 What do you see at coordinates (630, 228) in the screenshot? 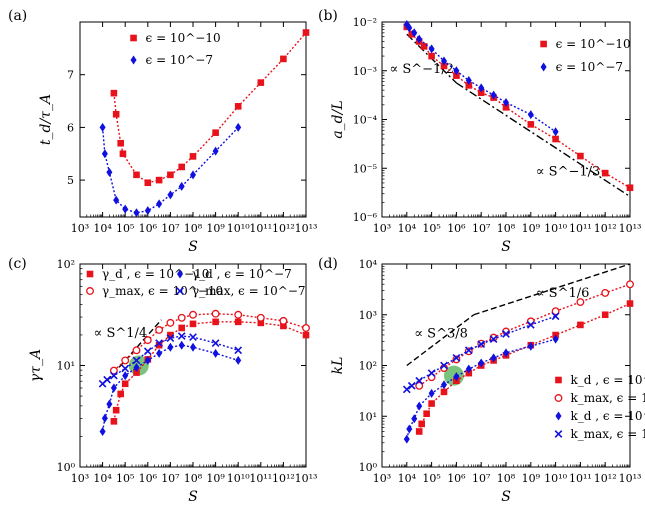
I see `x-tick-label: 10¹³` at bounding box center [630, 228].